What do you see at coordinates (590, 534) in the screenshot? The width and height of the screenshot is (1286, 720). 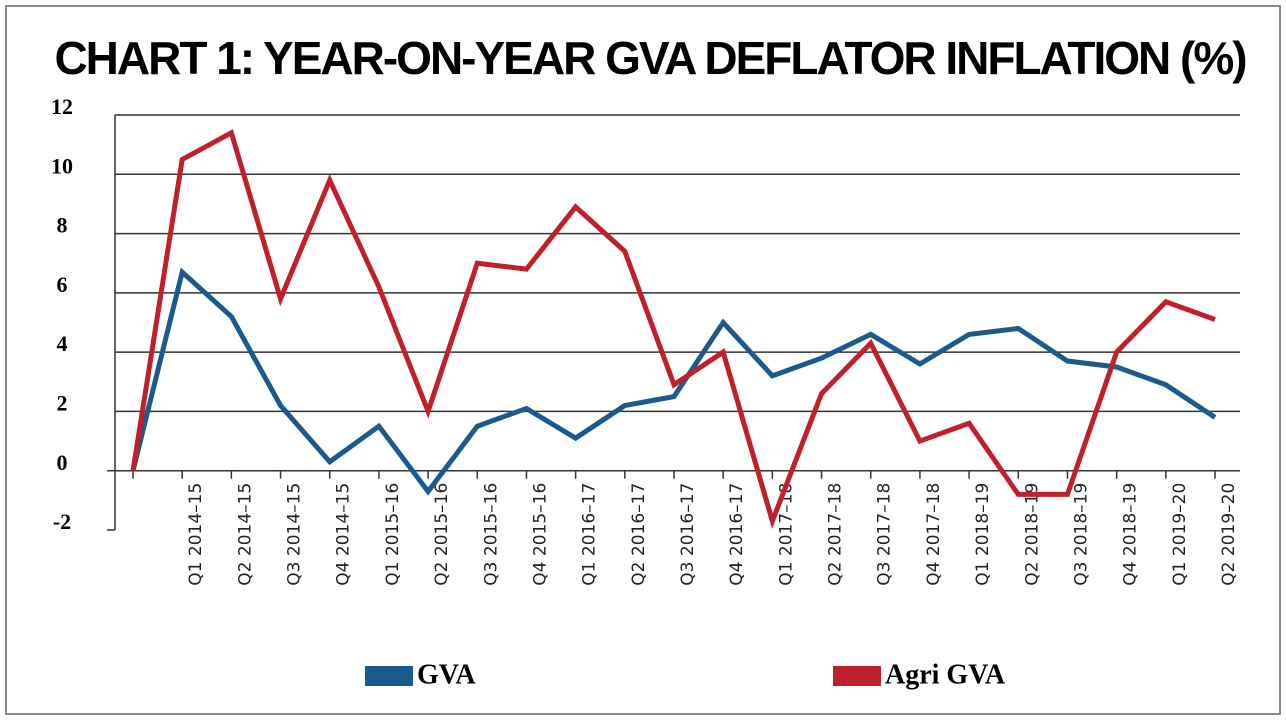 I see `x-tick-label: Q1 2016–17` at bounding box center [590, 534].